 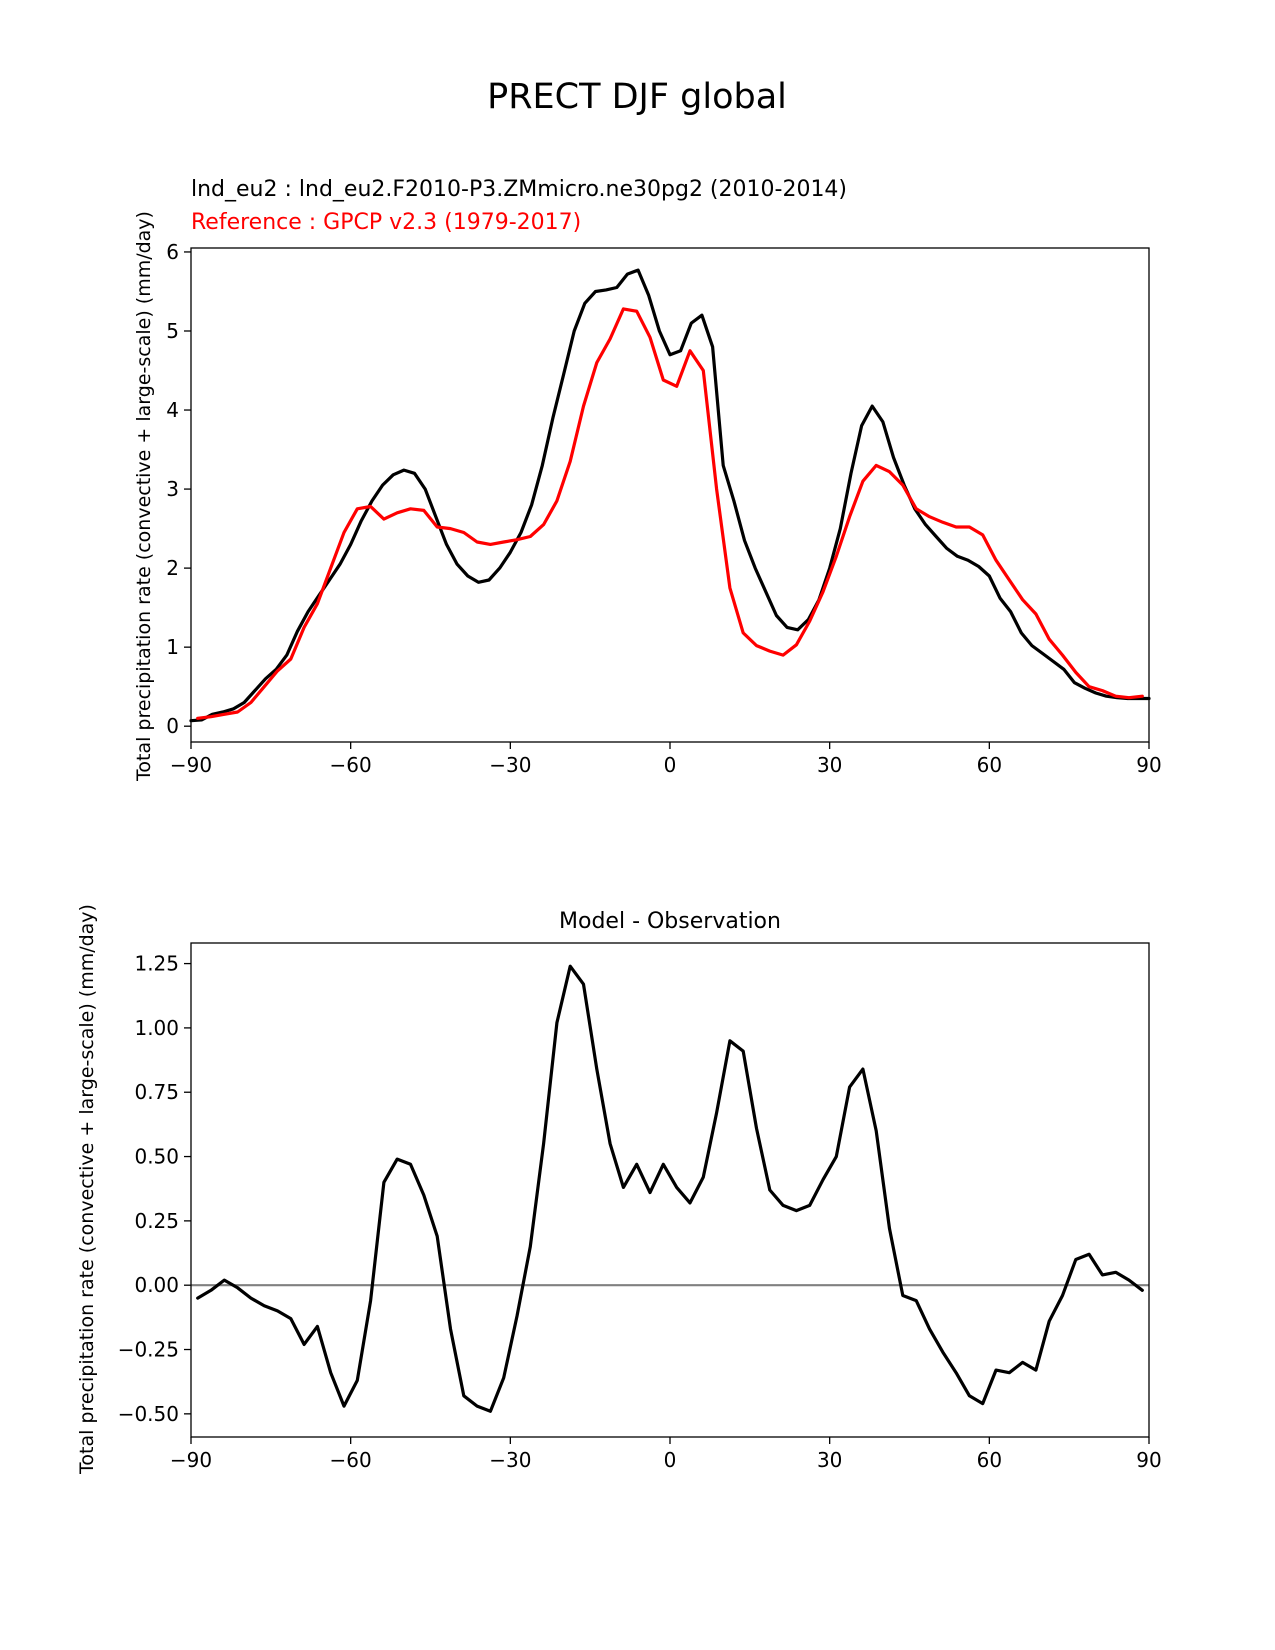 I want to click on top-x-tick-label: 60, so click(x=989, y=765).